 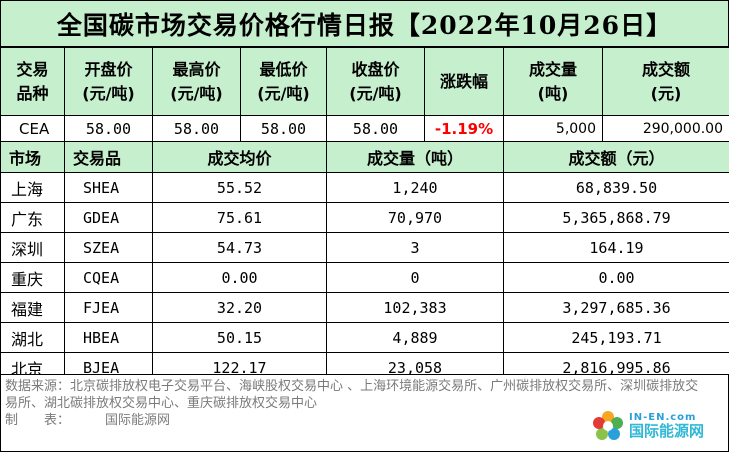 I want to click on avg-cell: 50.15, so click(x=239, y=337).